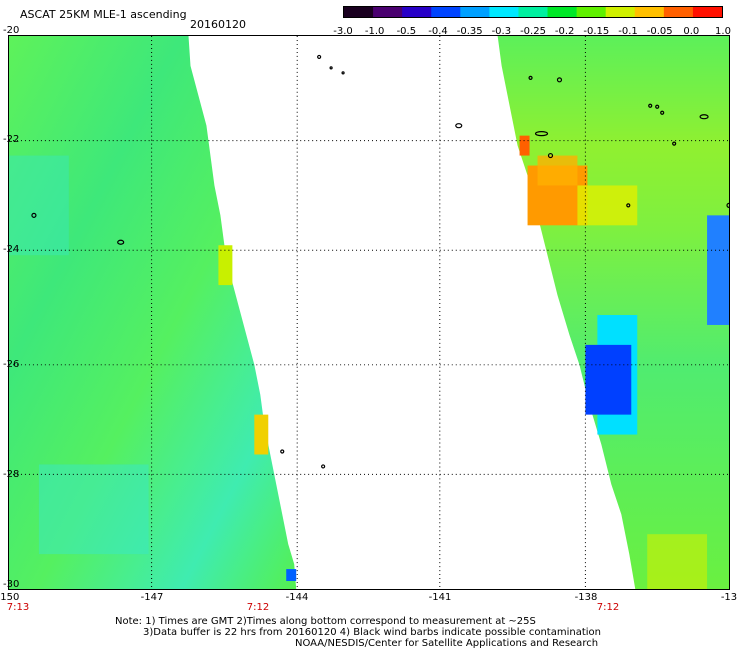 The width and height of the screenshot is (740, 650). Describe the element at coordinates (11, 139) in the screenshot. I see `lat-label: -22` at that location.